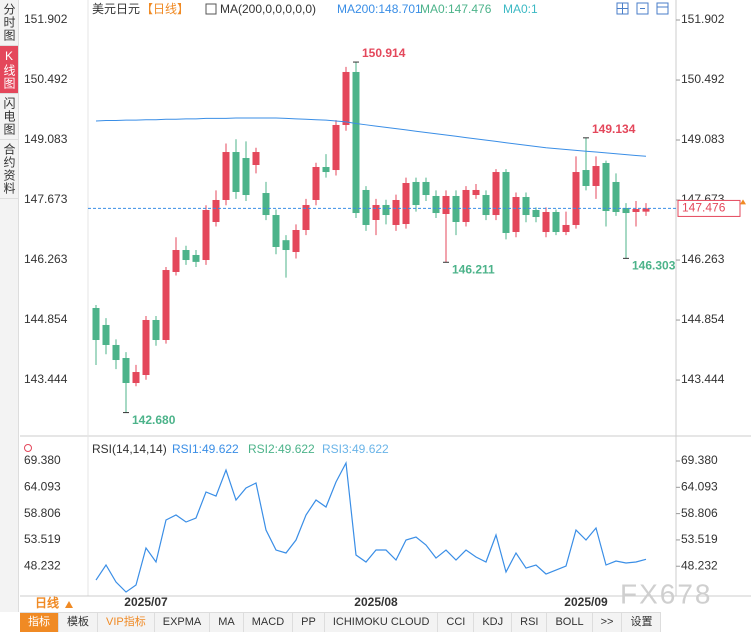 This screenshot has height=632, width=751. I want to click on toolbar-tab: 指标, so click(39, 622).